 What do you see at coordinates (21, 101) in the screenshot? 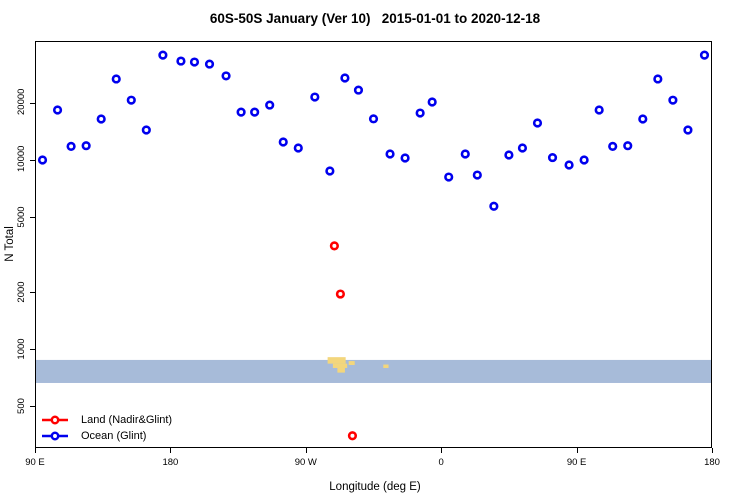
I see `y-tick-label: 20000` at bounding box center [21, 101].